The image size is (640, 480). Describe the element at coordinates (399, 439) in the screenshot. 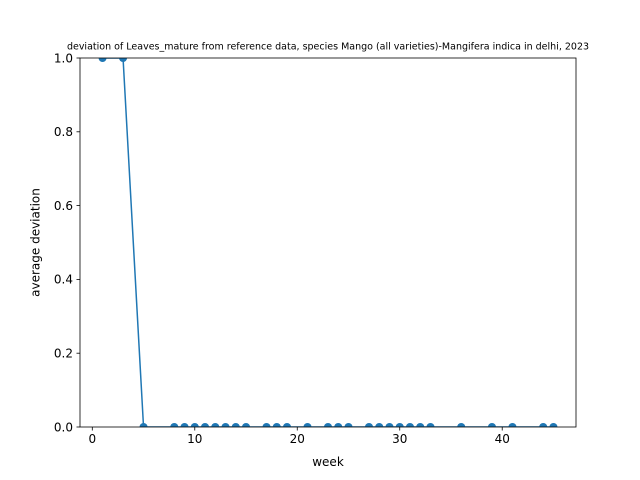

I see `x-tick-label: 30` at that location.